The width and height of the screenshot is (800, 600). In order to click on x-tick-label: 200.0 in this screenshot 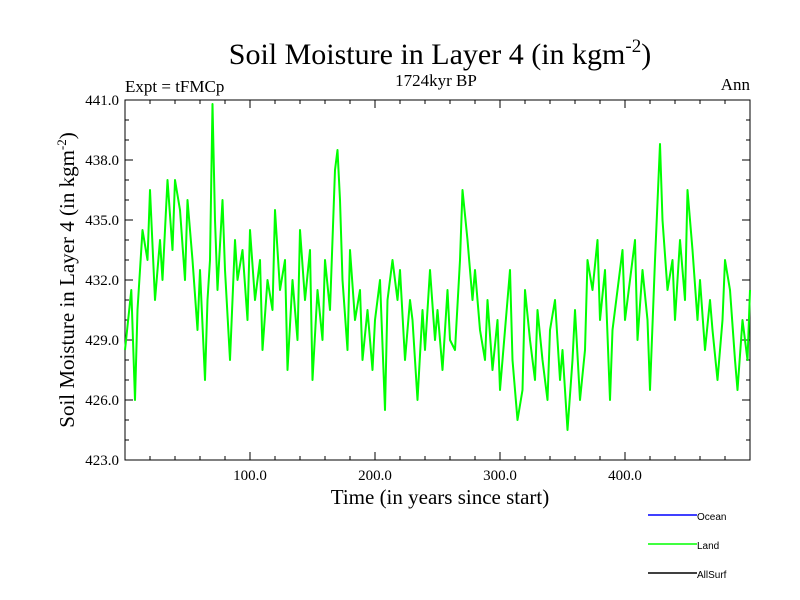, I will do `click(375, 476)`.